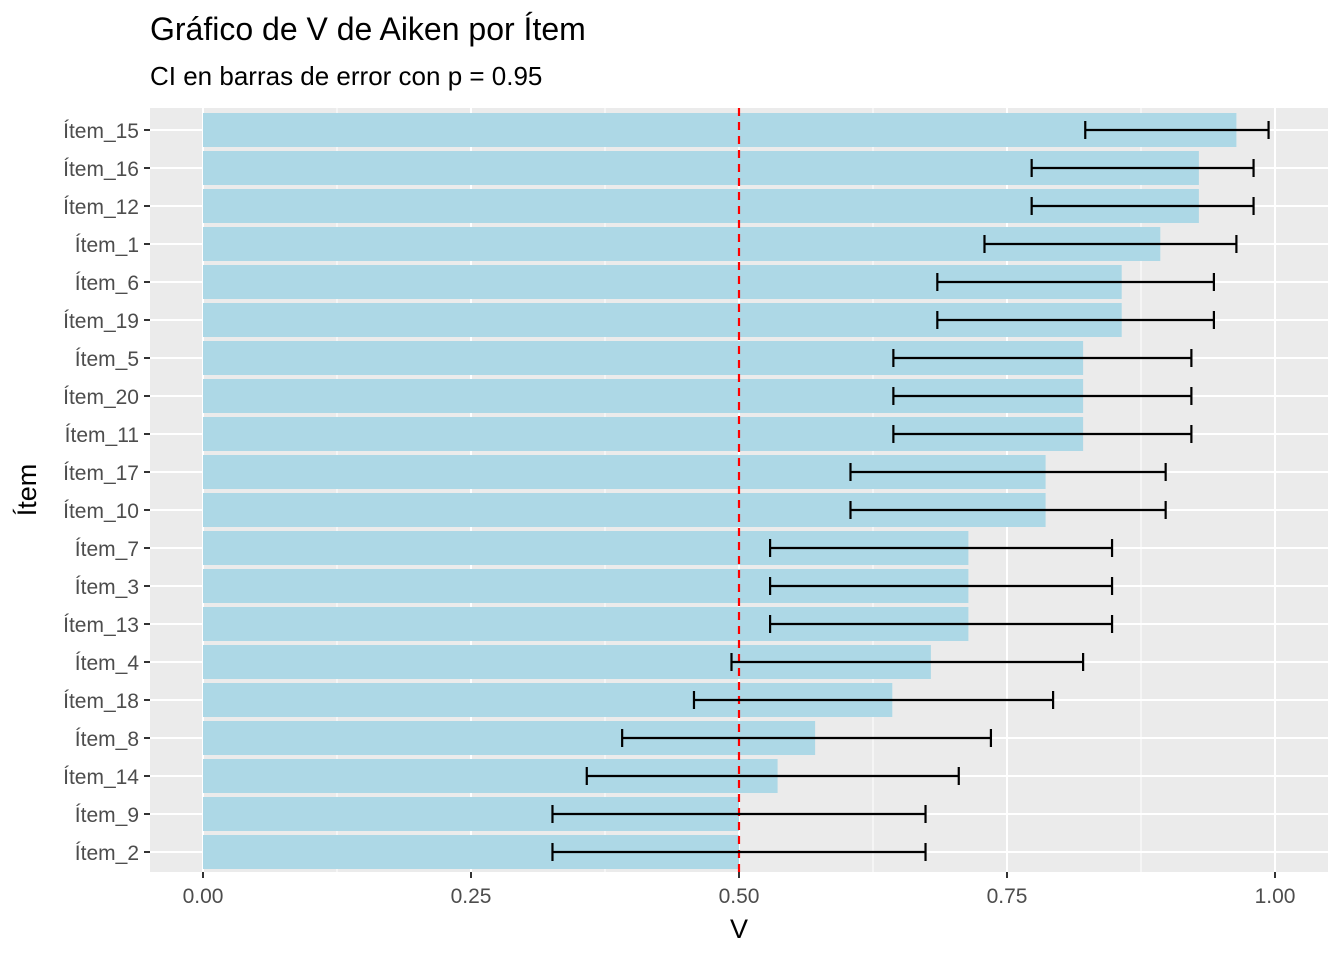  What do you see at coordinates (107, 853) in the screenshot?
I see `y-tick-label: Ítem_2` at bounding box center [107, 853].